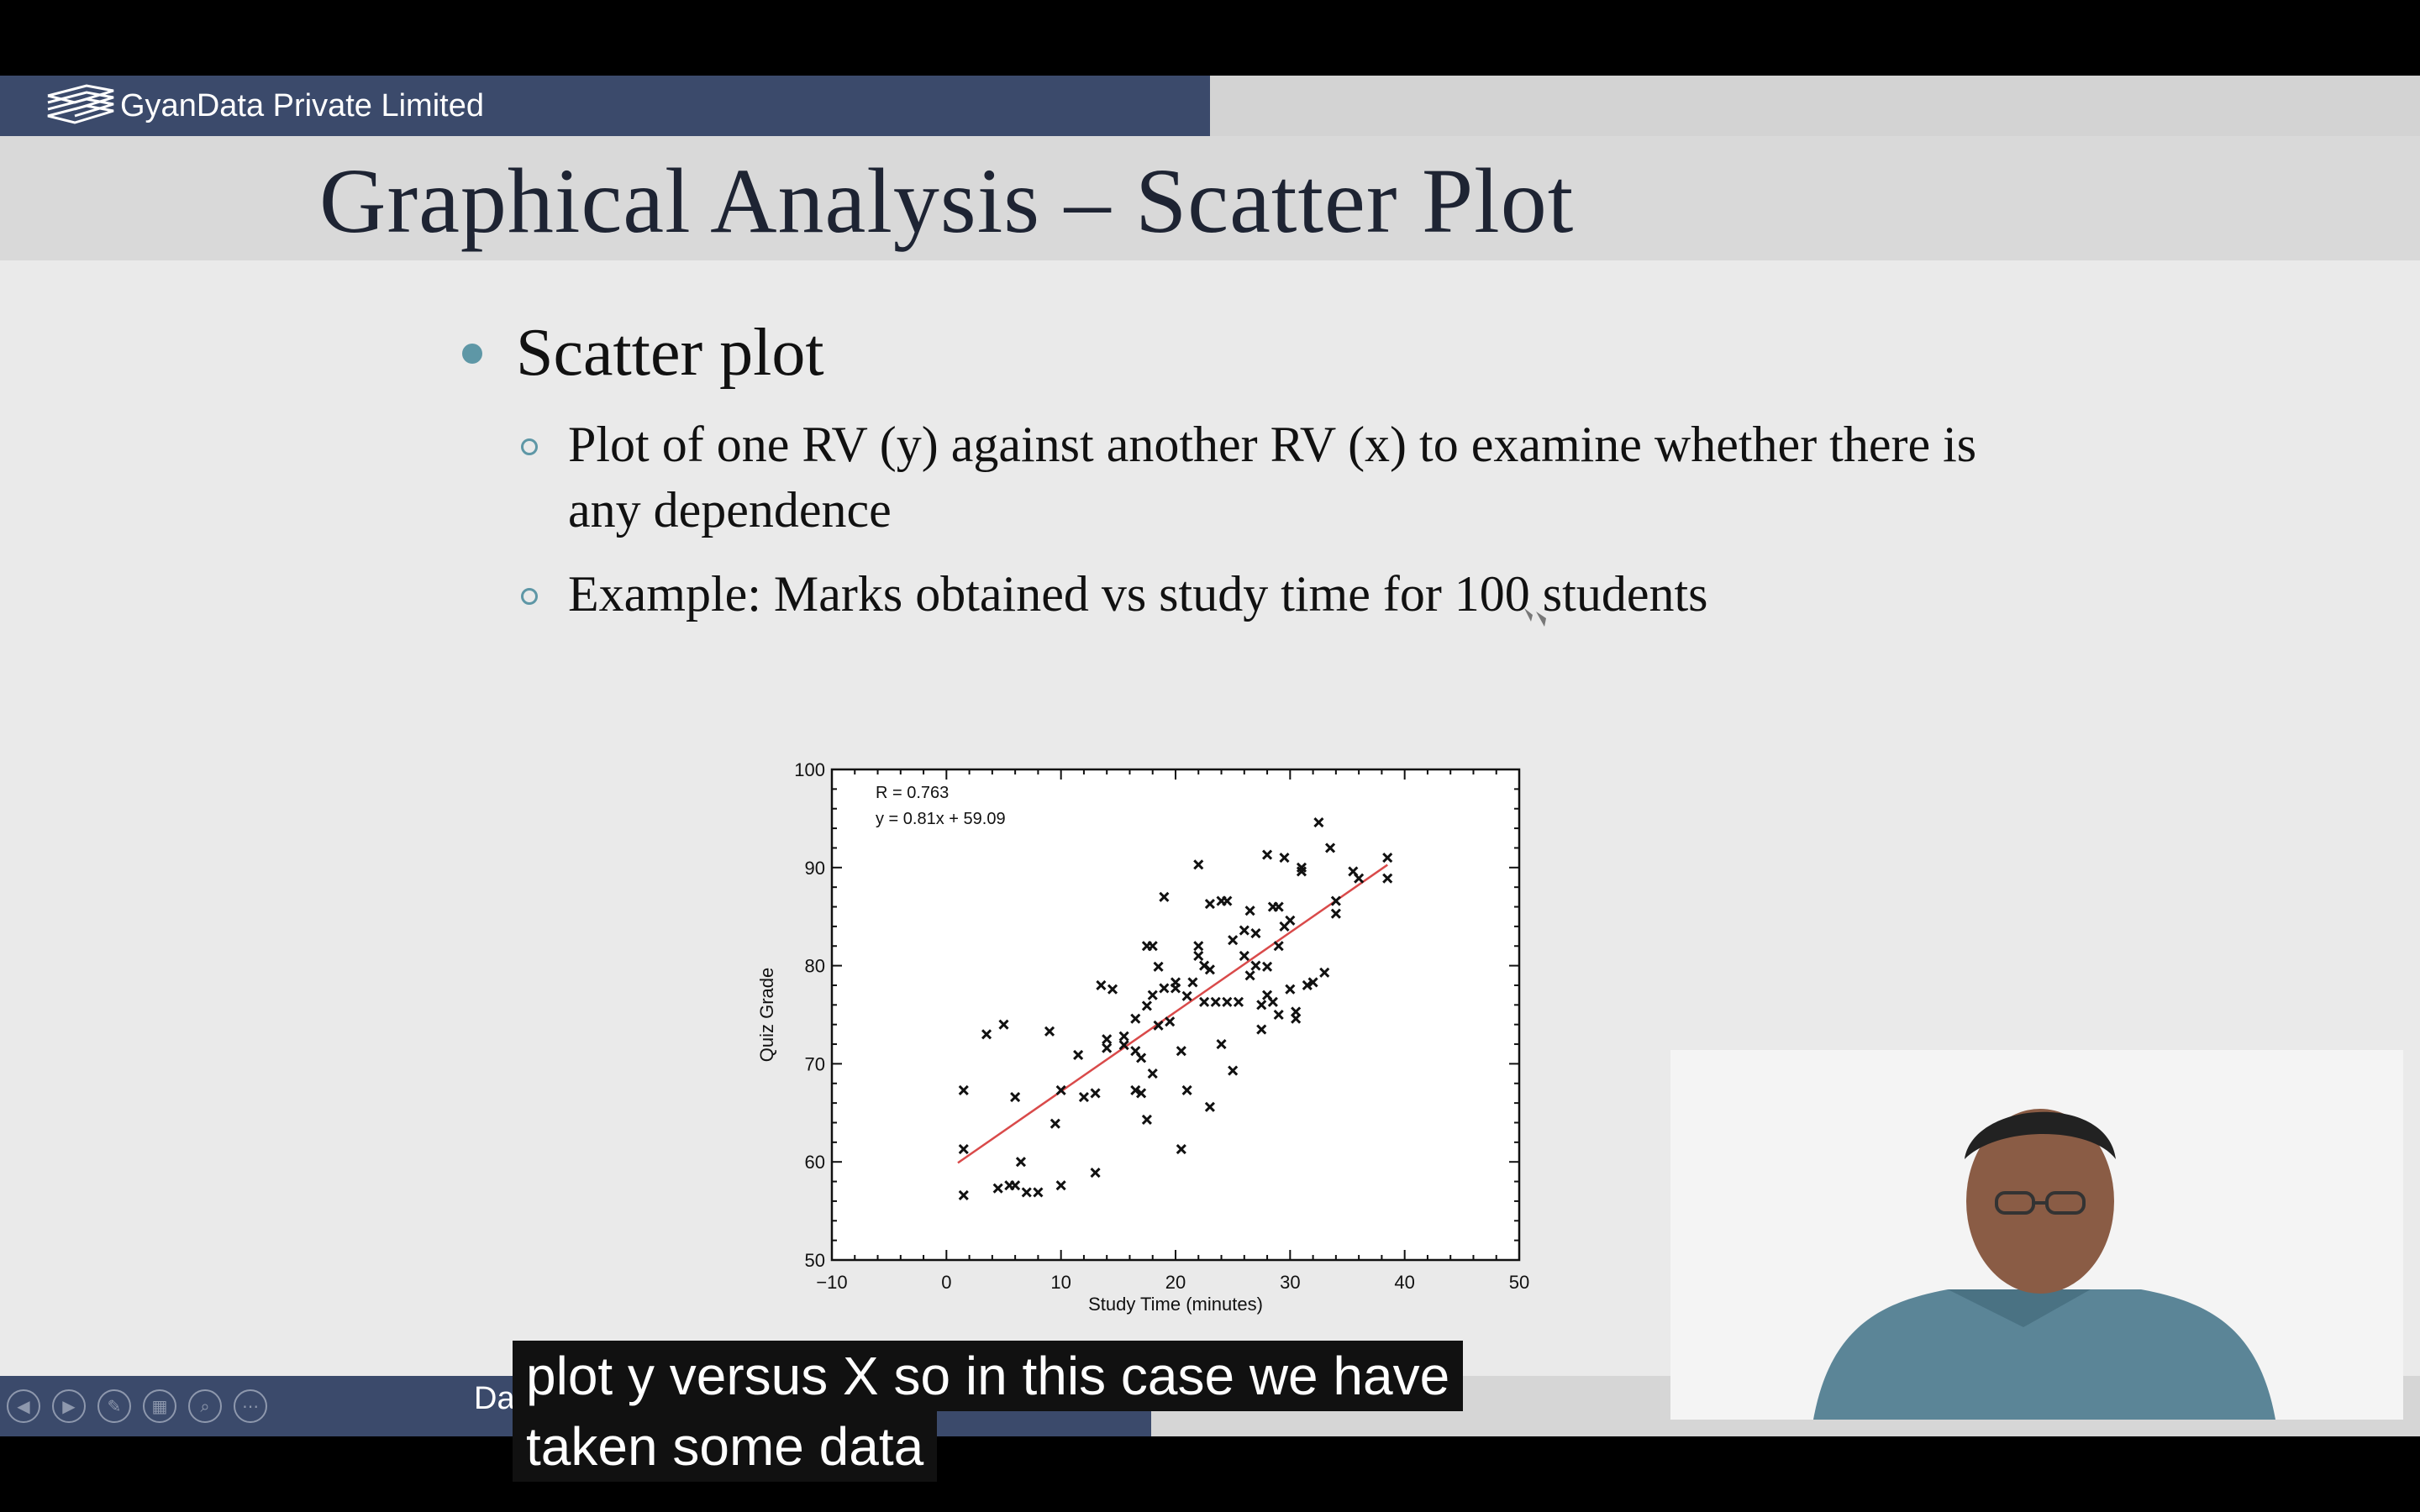  I want to click on x-tick-label: −10, so click(831, 1282).